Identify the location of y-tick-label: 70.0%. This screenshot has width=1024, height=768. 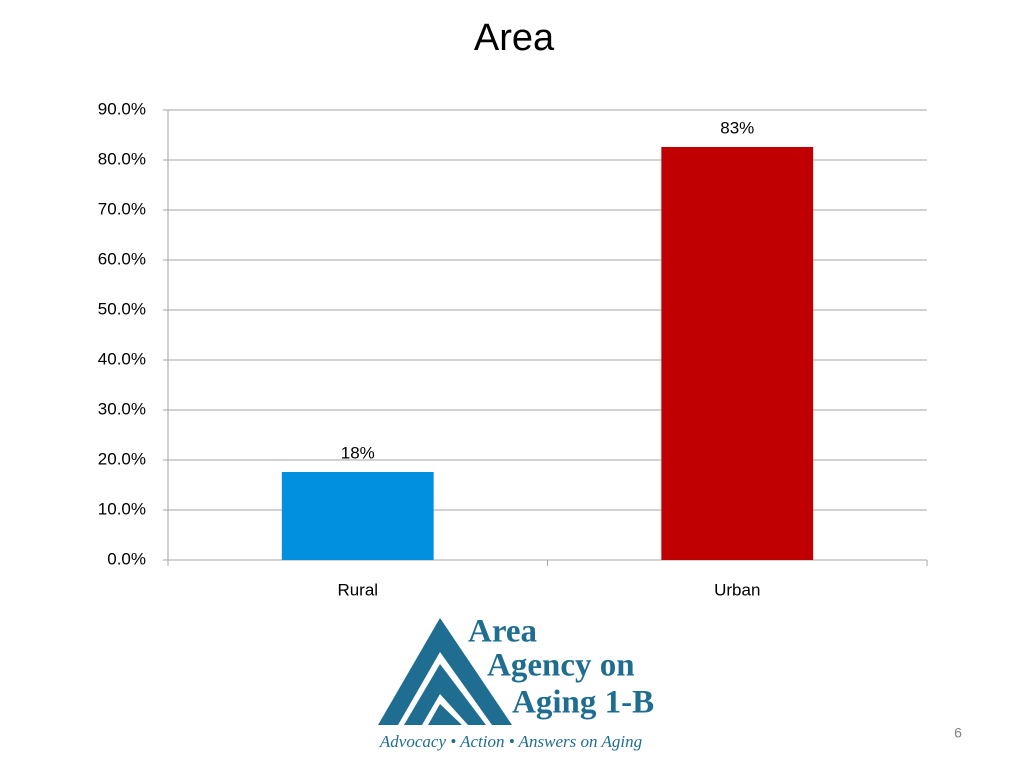
(122, 208).